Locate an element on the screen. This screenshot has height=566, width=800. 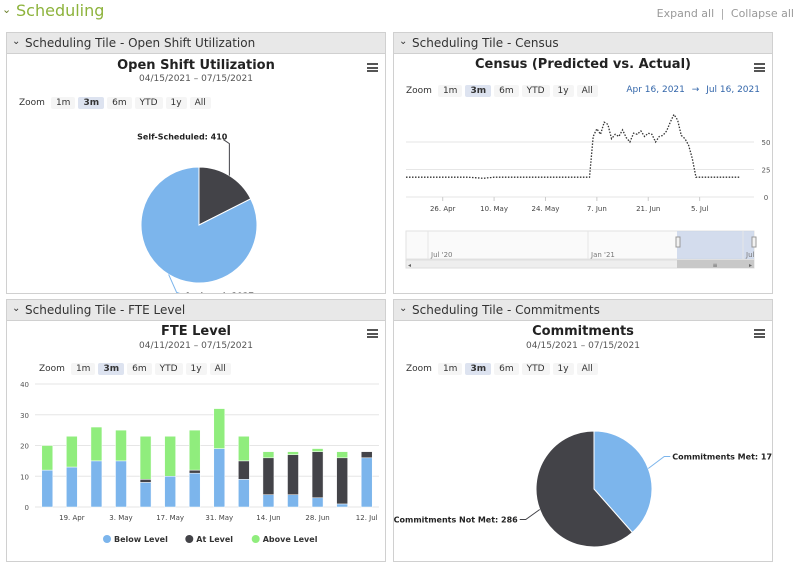
chart-title: FTE Level is located at coordinates (195, 331).